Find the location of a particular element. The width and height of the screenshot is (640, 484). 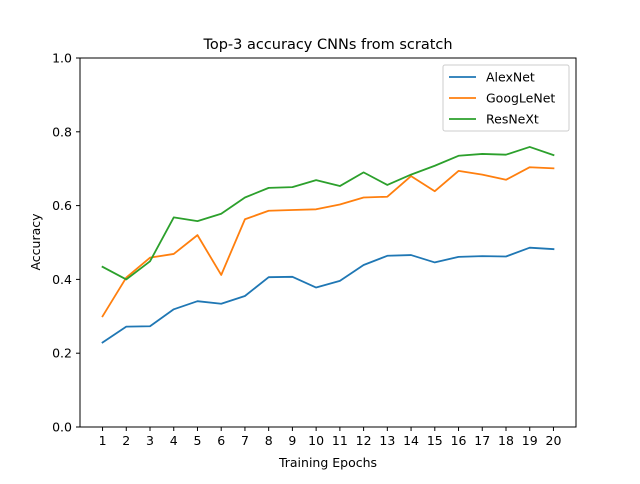

x-tick-label: 18 is located at coordinates (506, 440).